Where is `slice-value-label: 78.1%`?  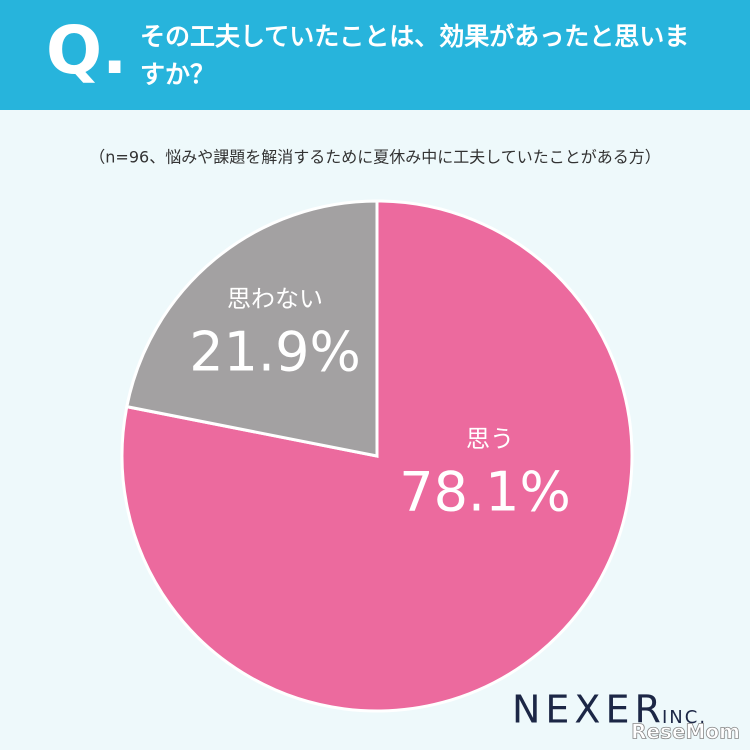
slice-value-label: 78.1% is located at coordinates (485, 492).